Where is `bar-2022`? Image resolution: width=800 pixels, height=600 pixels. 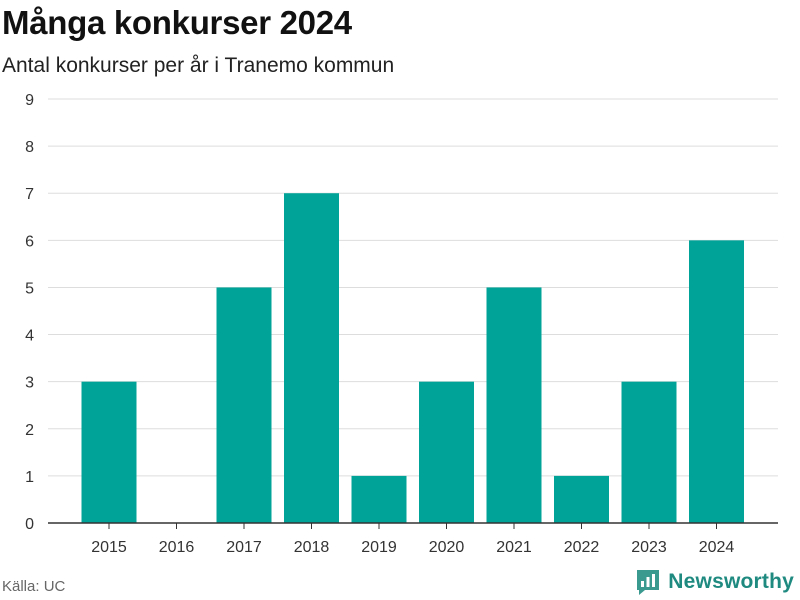 bar-2022 is located at coordinates (581, 499).